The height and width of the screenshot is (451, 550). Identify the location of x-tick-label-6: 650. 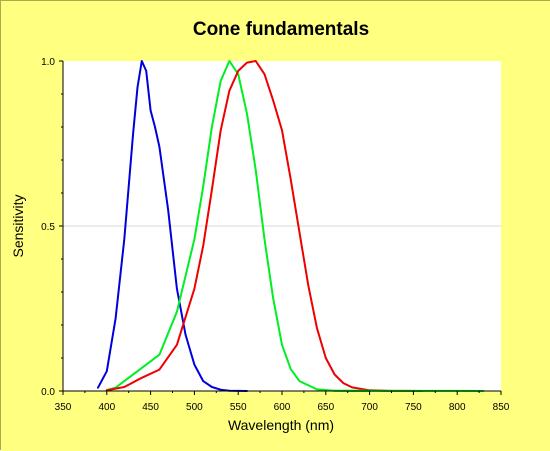
(325, 407).